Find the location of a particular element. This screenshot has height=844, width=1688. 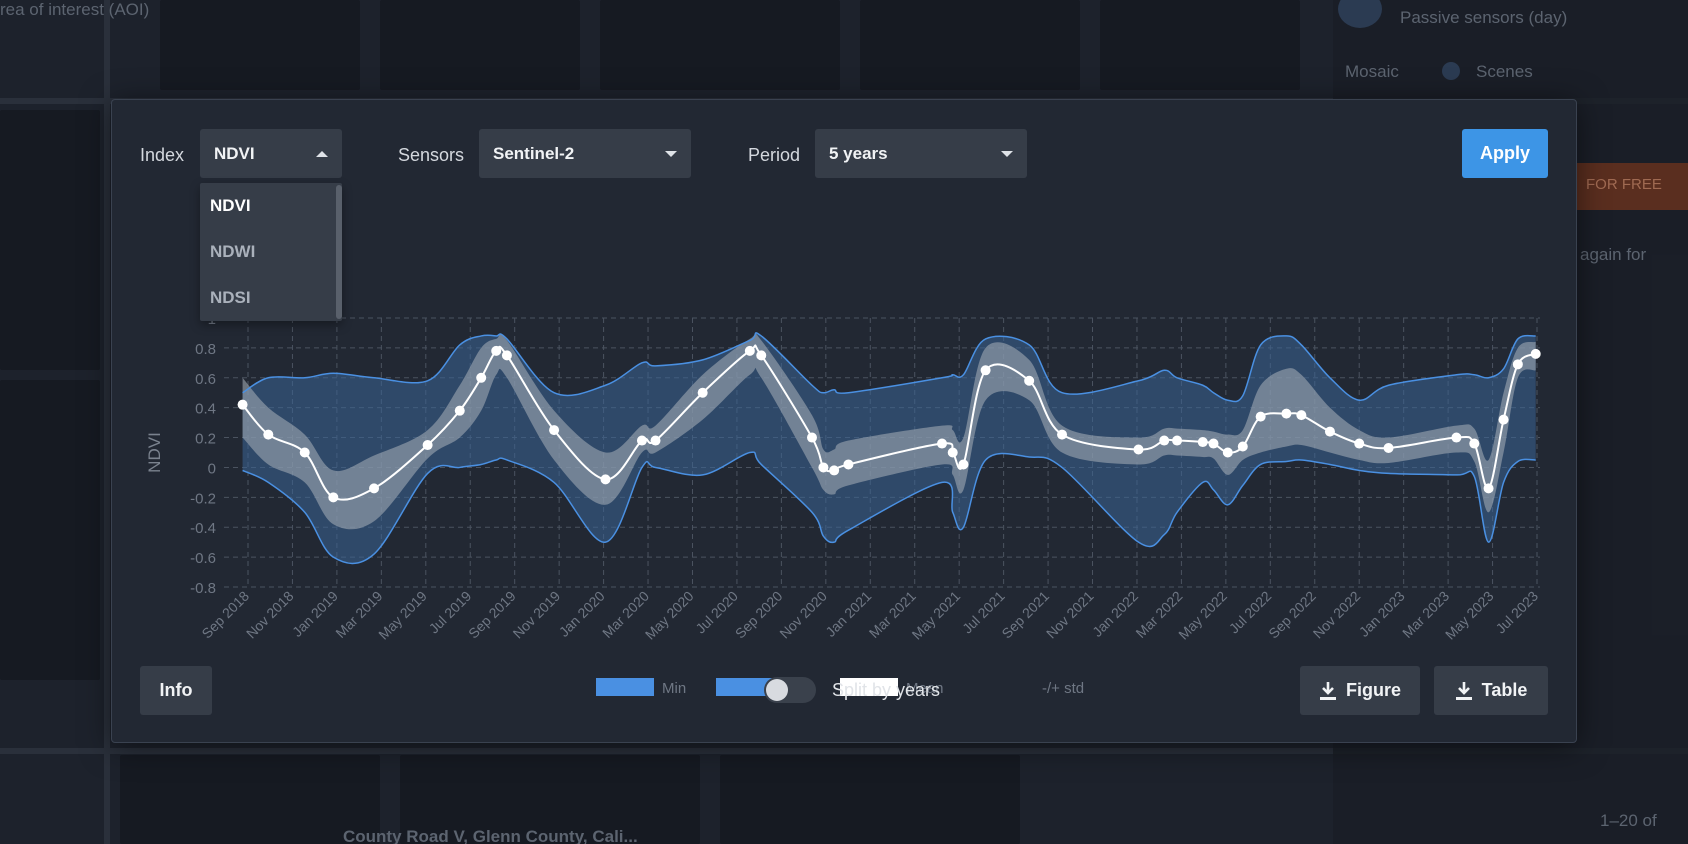

x-tick-label: Sep 2020 is located at coordinates (759, 615).